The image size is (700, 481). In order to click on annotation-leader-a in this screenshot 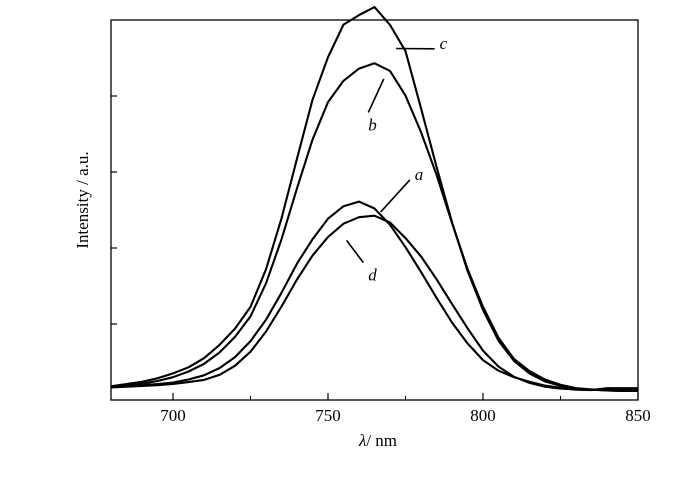, I will do `click(395, 196)`.